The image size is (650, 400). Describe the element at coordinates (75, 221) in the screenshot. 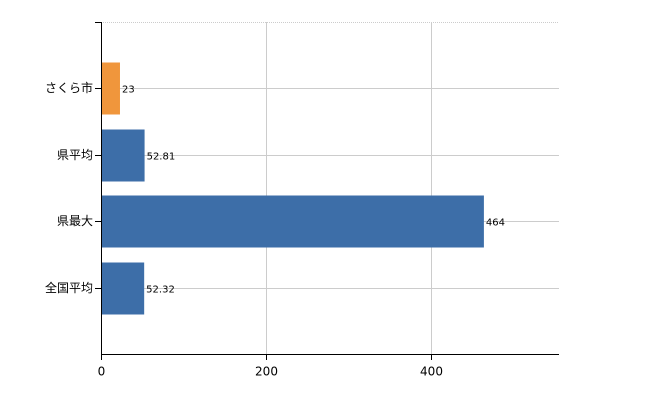

I see `y-tick-label: 県最大` at that location.